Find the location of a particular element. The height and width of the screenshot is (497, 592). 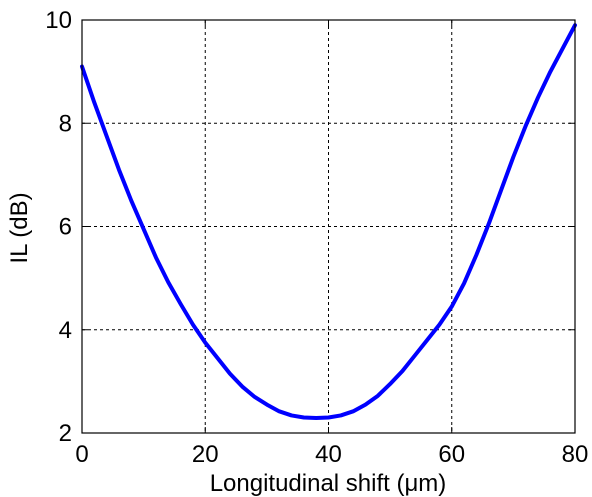

x-tick-label: 0 is located at coordinates (81, 454).